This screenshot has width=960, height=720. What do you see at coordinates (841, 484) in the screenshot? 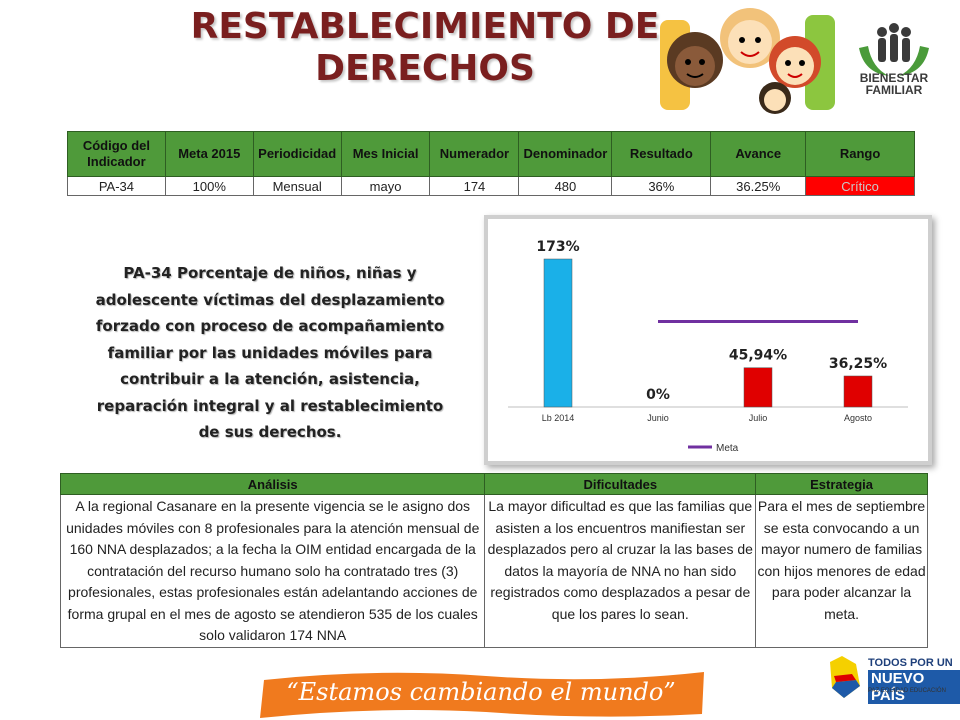
I see `header-estrategia: Estrategia` at bounding box center [841, 484].